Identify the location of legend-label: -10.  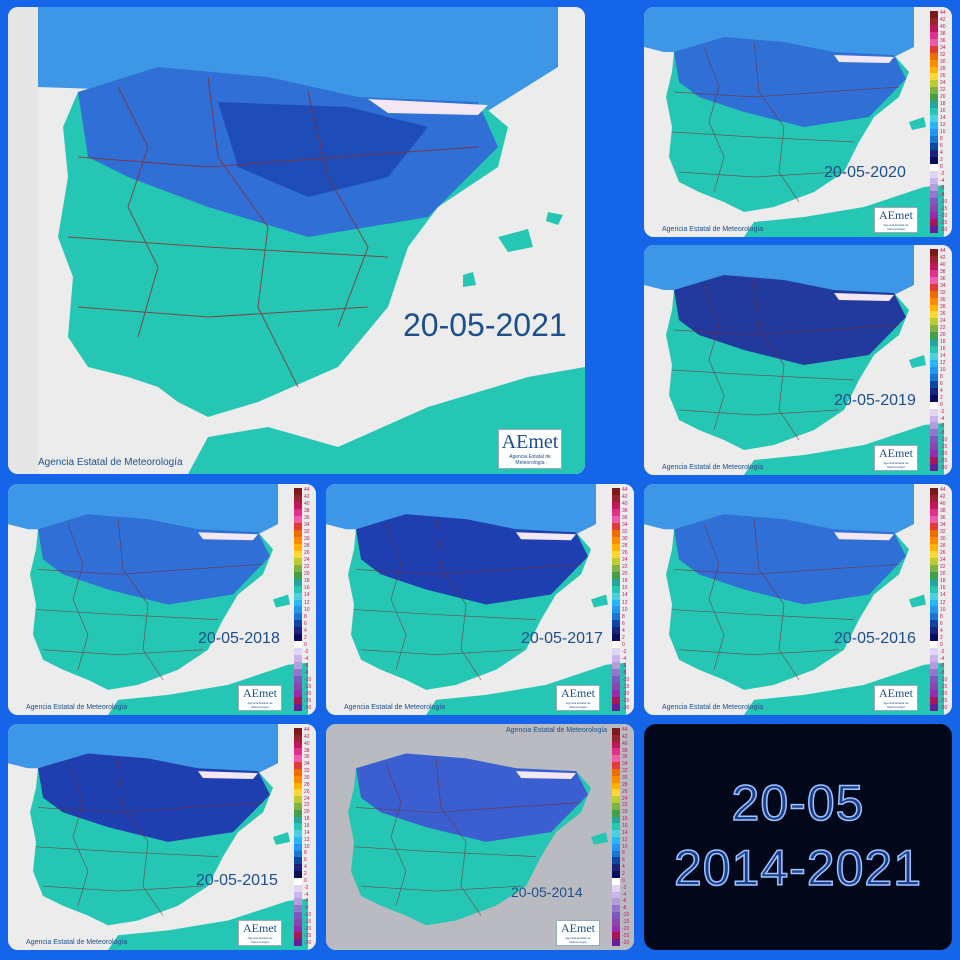
(626, 679).